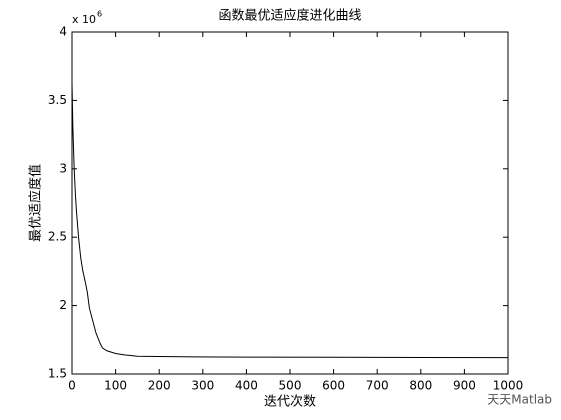 The height and width of the screenshot is (420, 561). Describe the element at coordinates (333, 386) in the screenshot. I see `x-tick-label: 600` at that location.